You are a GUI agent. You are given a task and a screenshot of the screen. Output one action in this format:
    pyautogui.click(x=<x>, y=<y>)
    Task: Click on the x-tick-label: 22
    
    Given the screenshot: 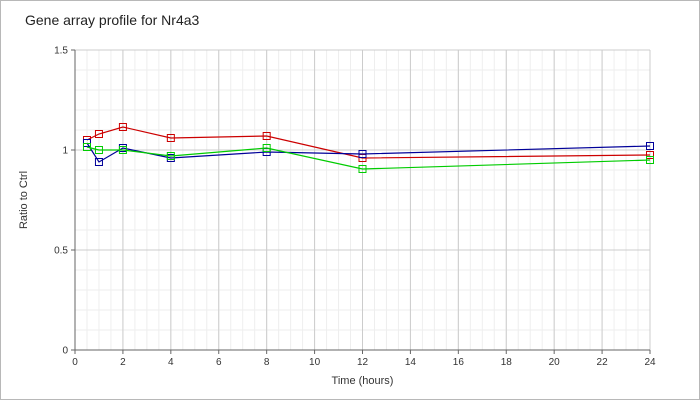 What is the action you would take?
    pyautogui.click(x=603, y=362)
    